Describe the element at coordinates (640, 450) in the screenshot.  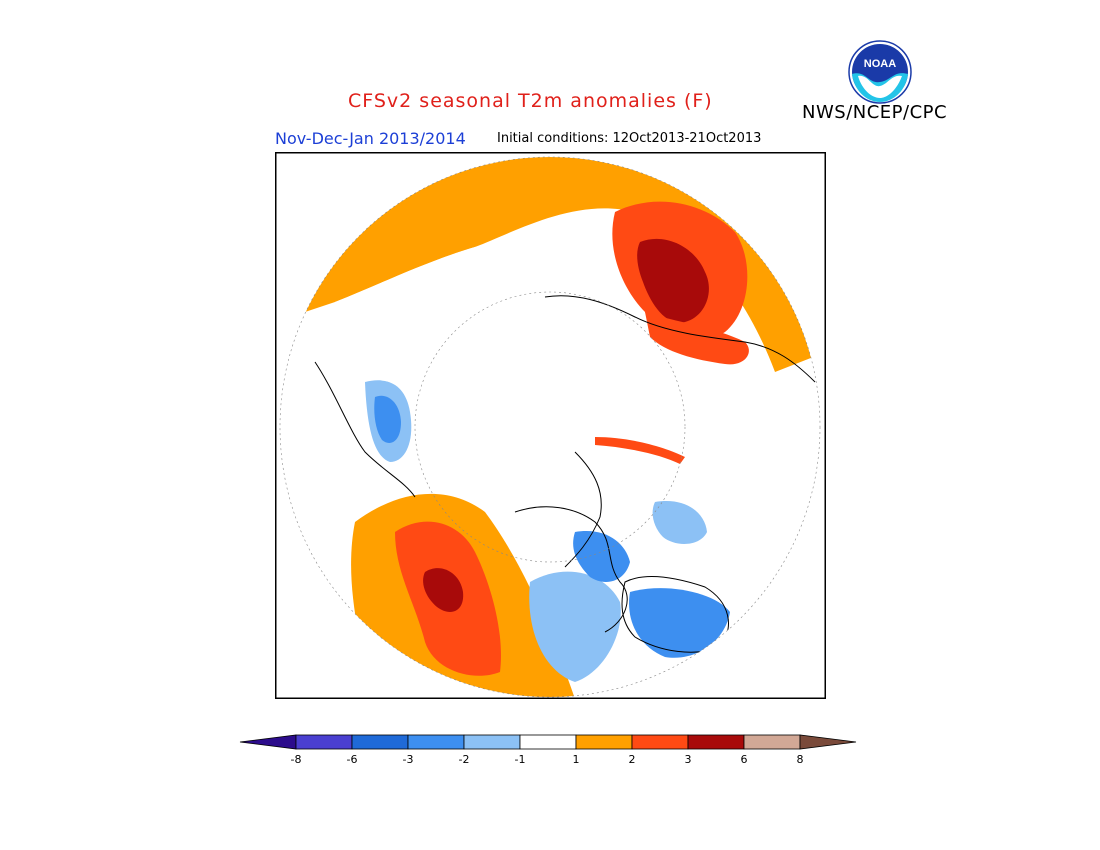
I see `north-atlantic-warm-strip` at that location.